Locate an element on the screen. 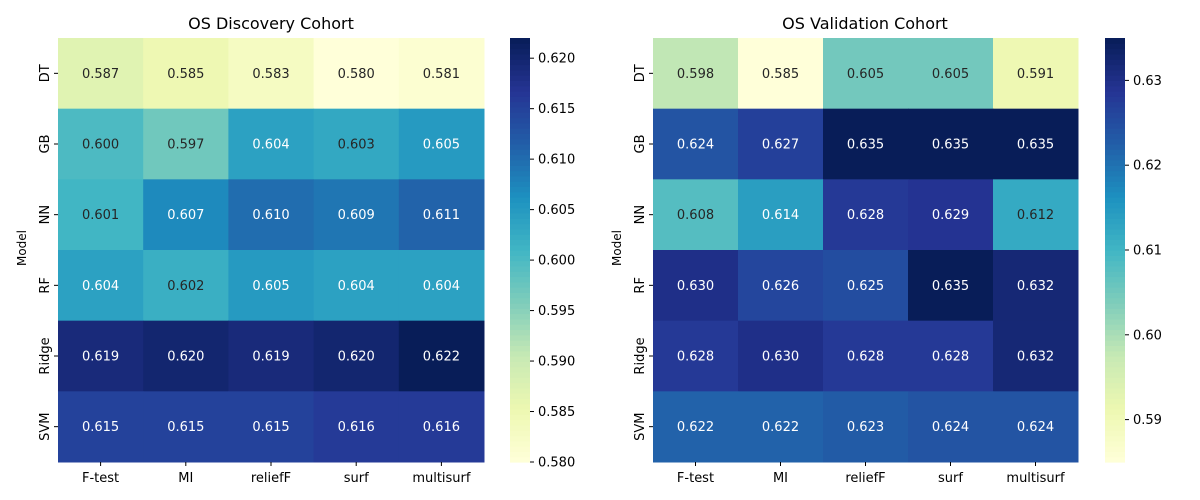  validation-colorbar: 0.59 0.60 0.61 0.62 0.63 is located at coordinates (1133, 250).